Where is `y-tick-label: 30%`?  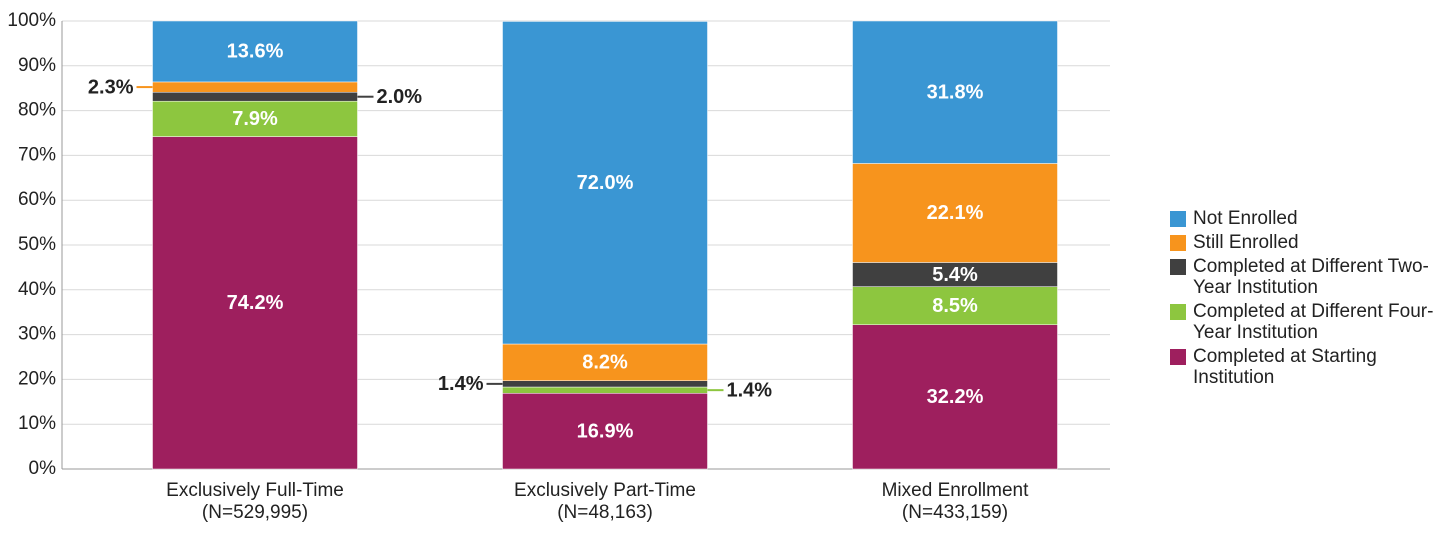 y-tick-label: 30% is located at coordinates (37, 334).